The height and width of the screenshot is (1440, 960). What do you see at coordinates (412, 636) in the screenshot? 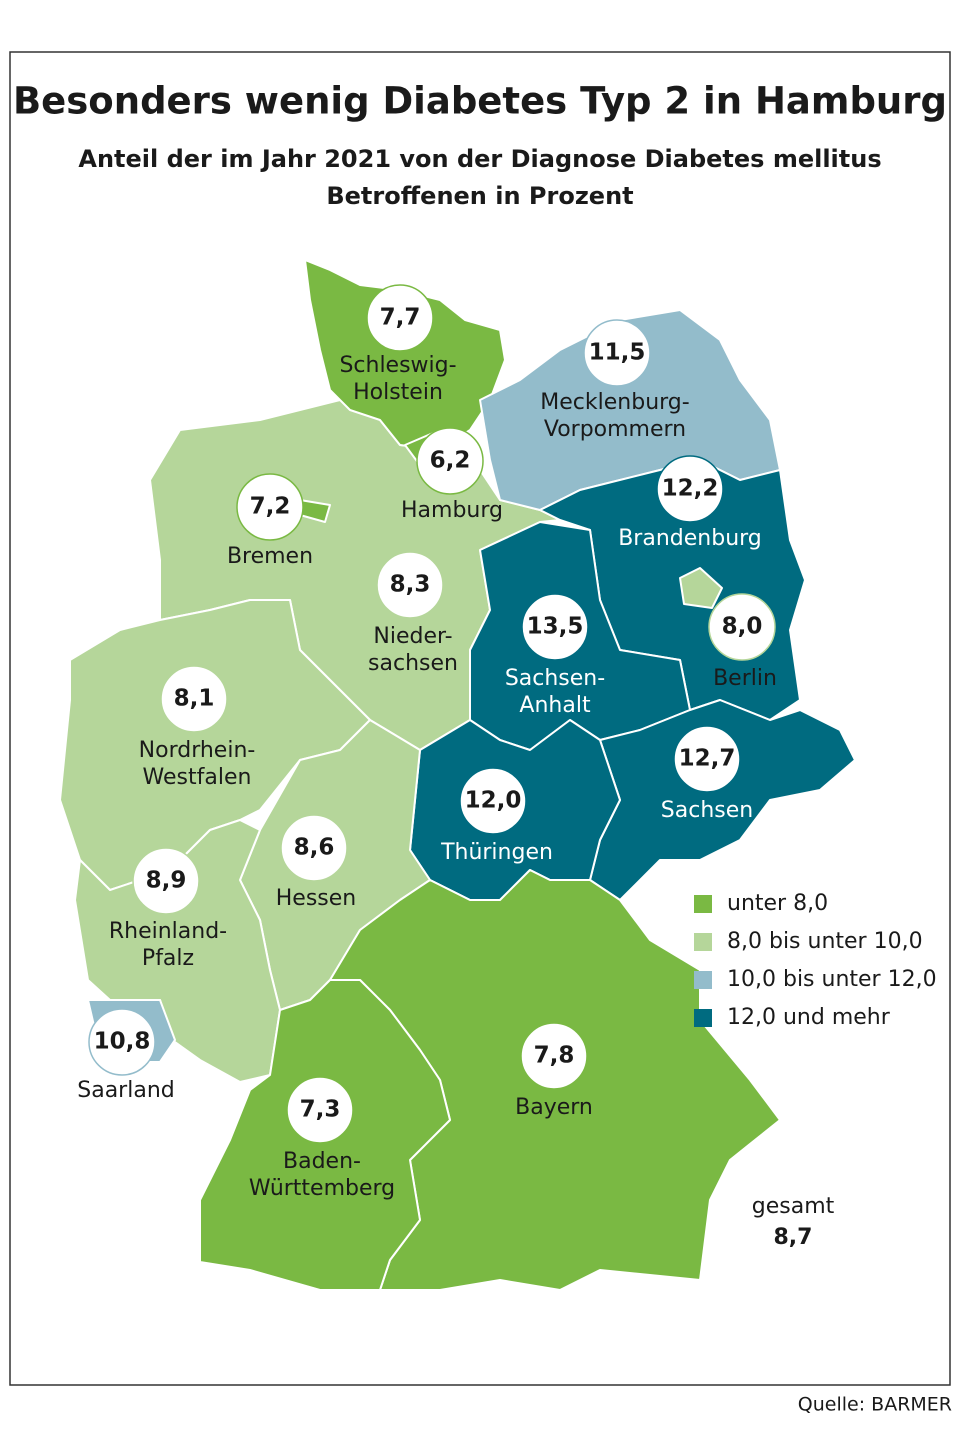
I see `region-name: Nieder-` at bounding box center [412, 636].